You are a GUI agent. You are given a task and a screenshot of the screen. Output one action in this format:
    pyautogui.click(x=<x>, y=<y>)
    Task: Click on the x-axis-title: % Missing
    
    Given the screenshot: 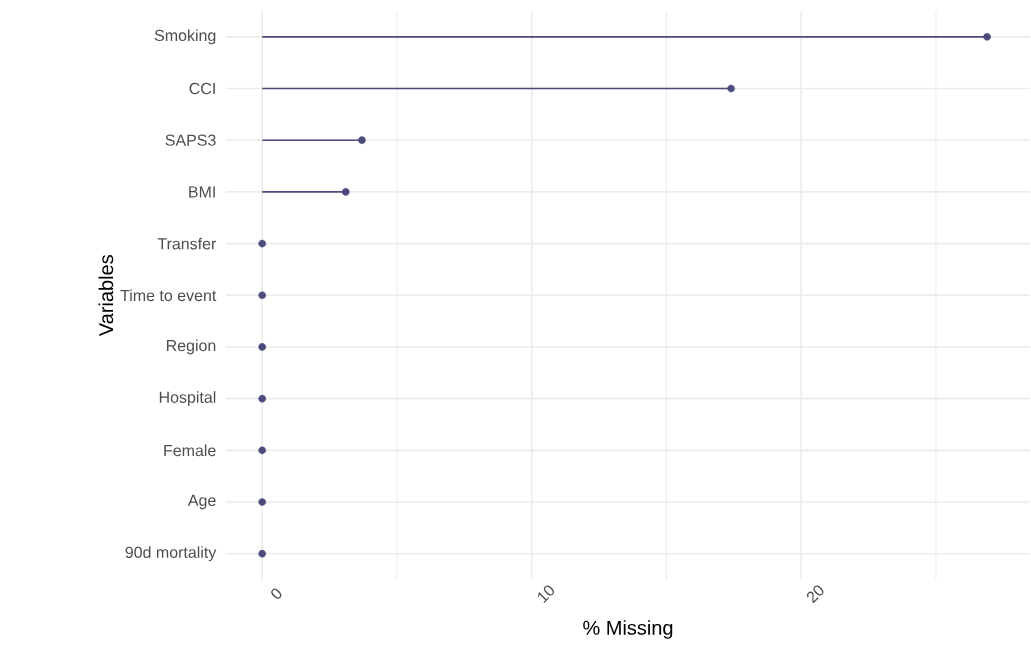 What is the action you would take?
    pyautogui.click(x=628, y=629)
    